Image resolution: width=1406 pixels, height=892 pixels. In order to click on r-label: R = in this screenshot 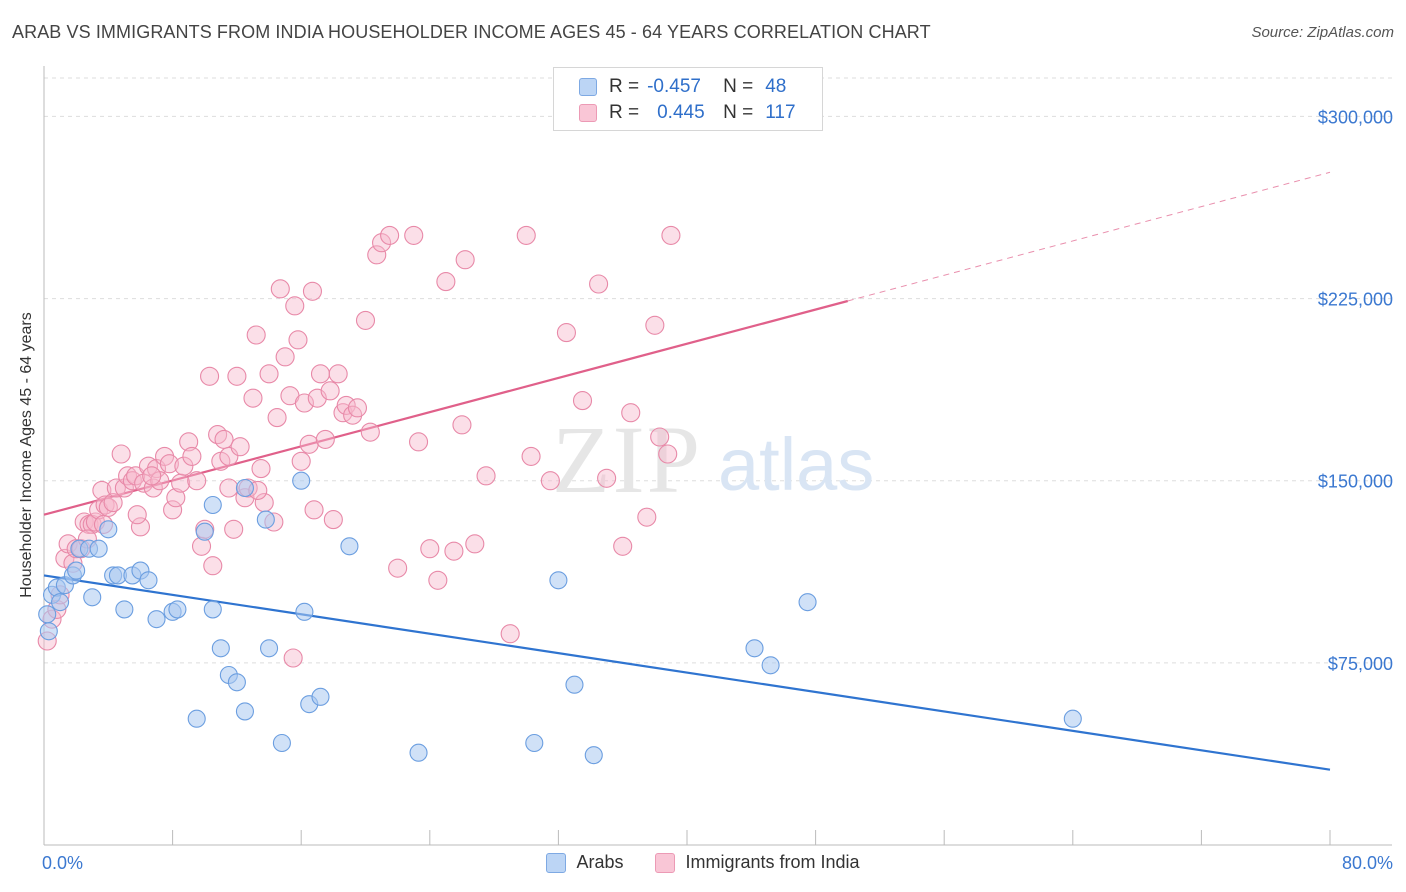, I will do `click(624, 112)`.